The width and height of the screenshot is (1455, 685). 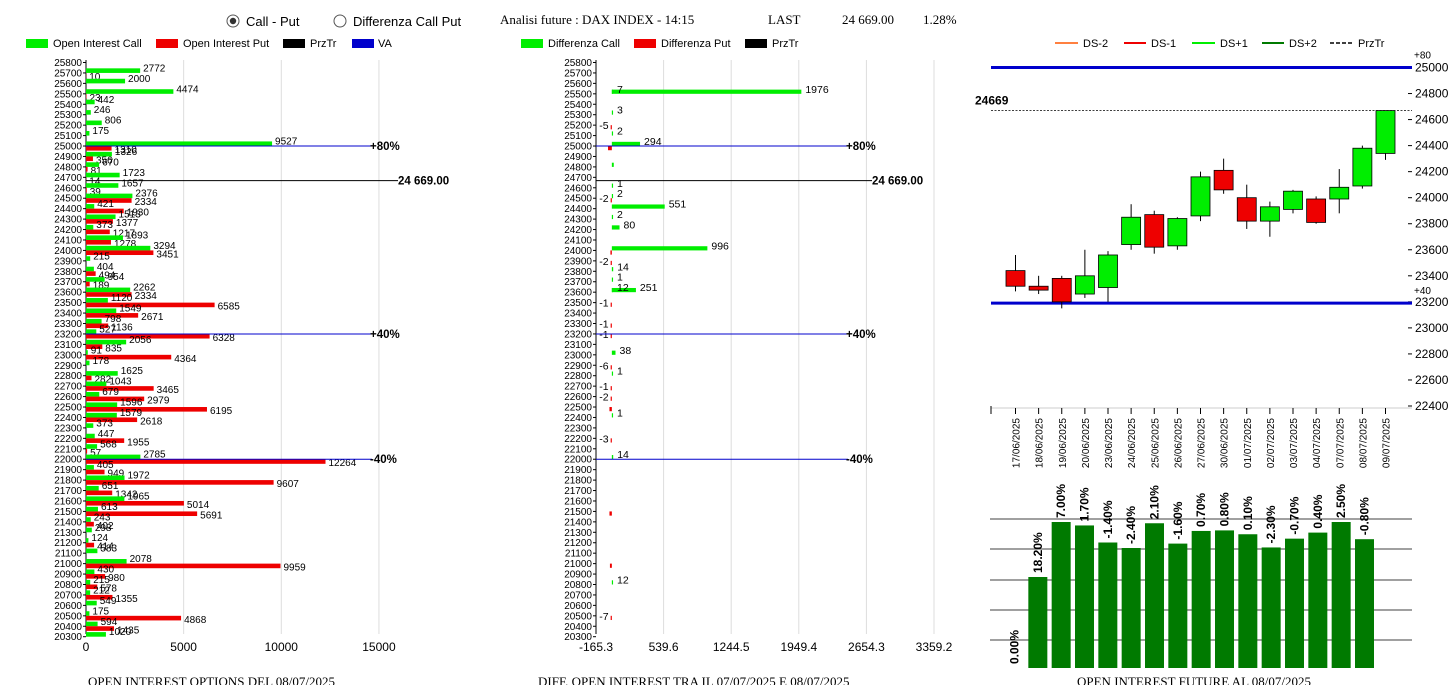 What do you see at coordinates (120, 632) in the screenshot?
I see `call-value-label: 1020` at bounding box center [120, 632].